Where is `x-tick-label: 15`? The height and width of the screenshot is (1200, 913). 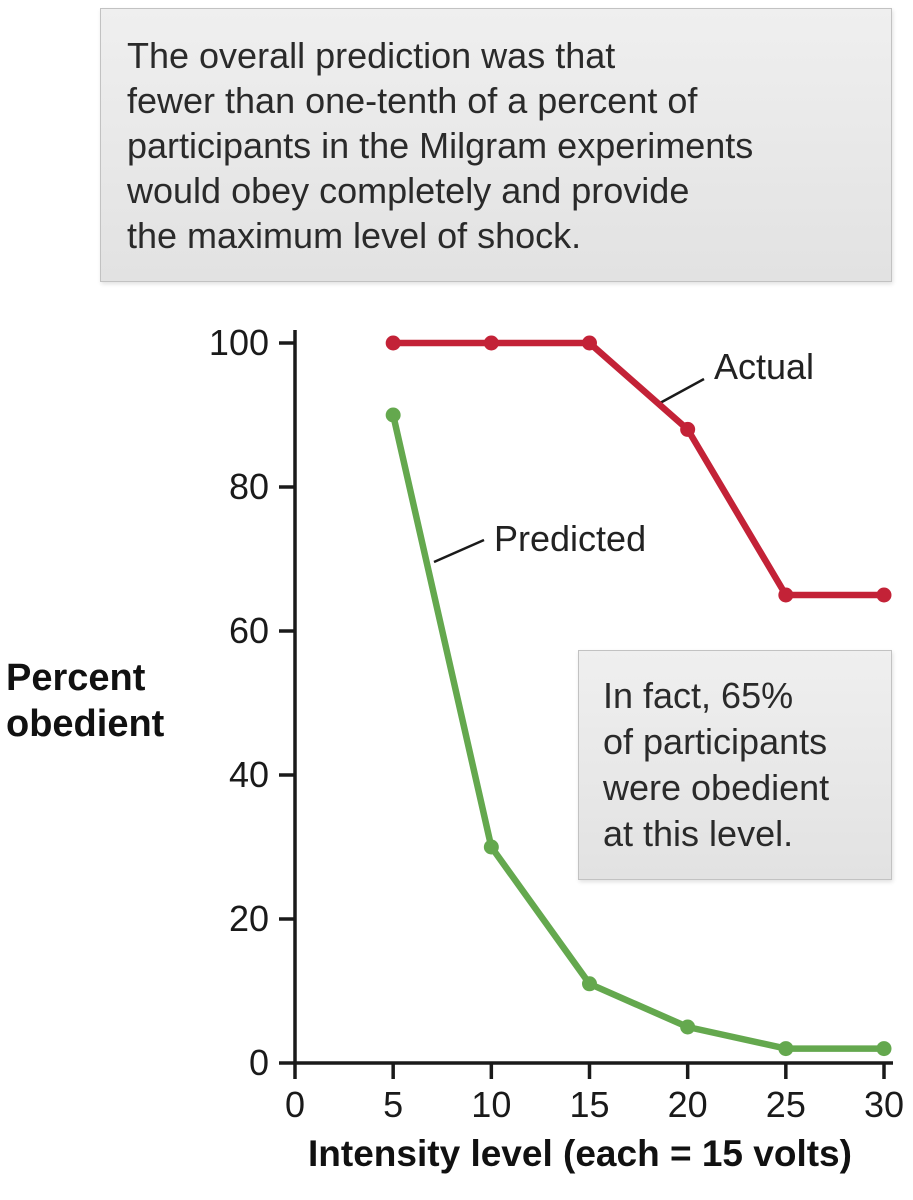
x-tick-label: 15 is located at coordinates (589, 1104).